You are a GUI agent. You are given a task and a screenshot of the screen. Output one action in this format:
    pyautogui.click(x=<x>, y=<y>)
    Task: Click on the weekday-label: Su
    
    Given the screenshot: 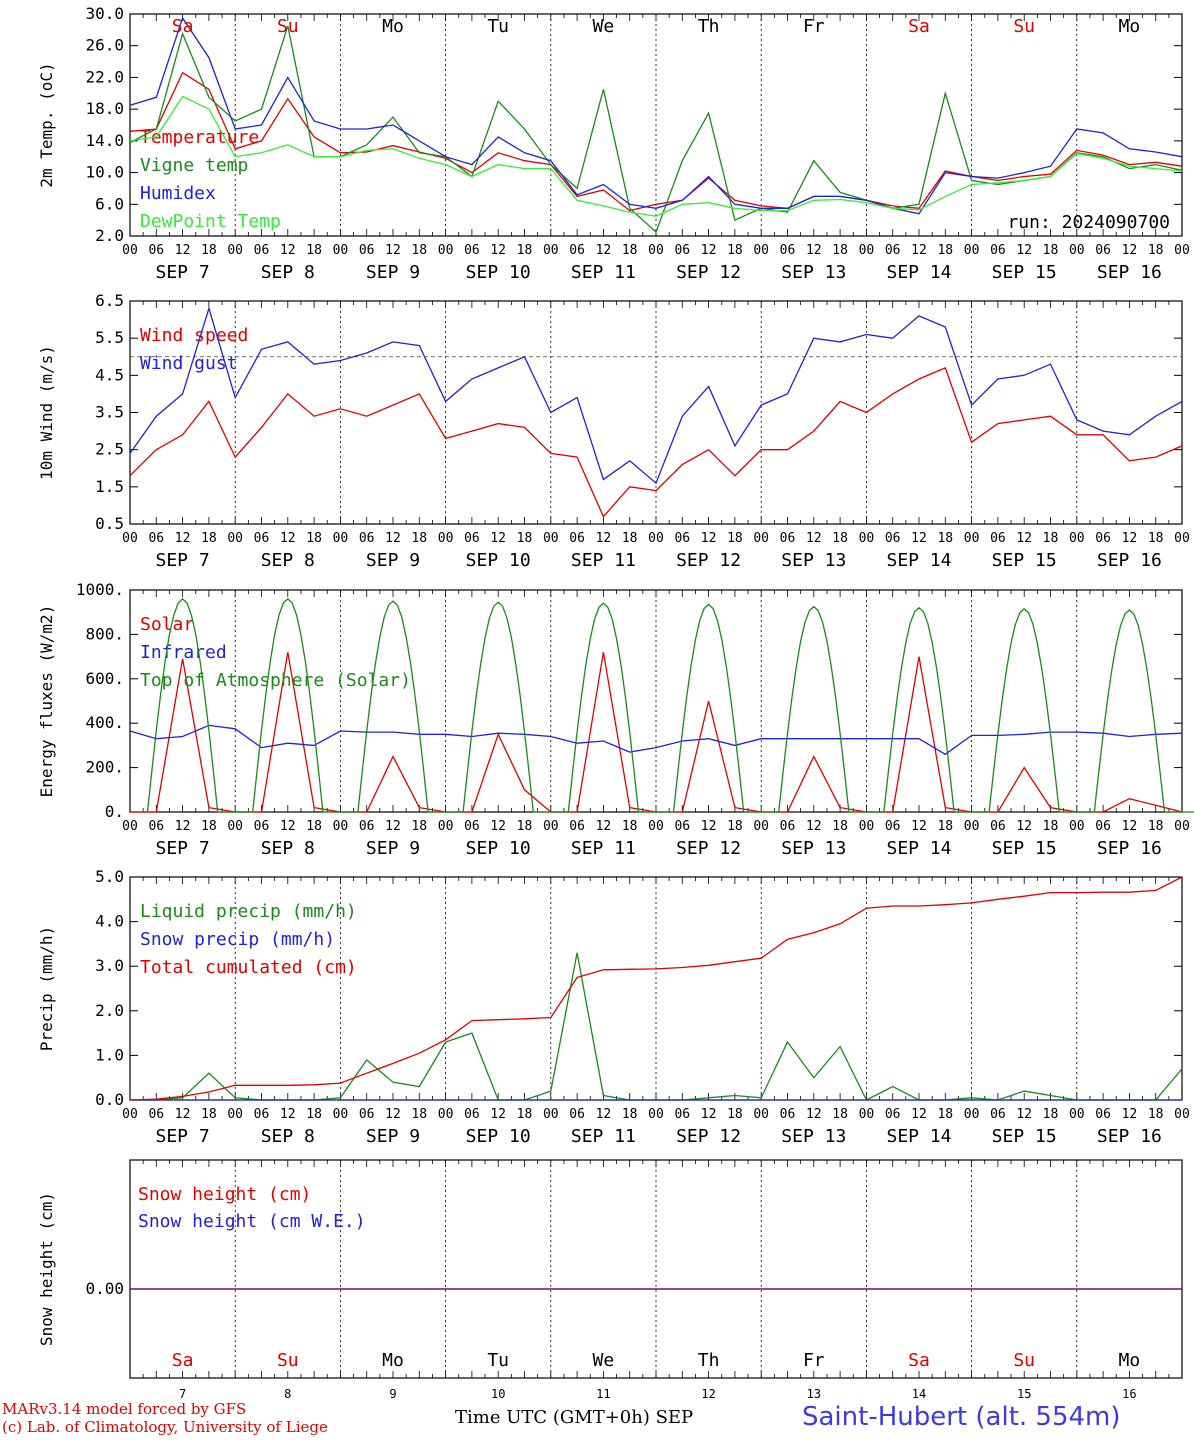 What is the action you would take?
    pyautogui.click(x=288, y=1360)
    